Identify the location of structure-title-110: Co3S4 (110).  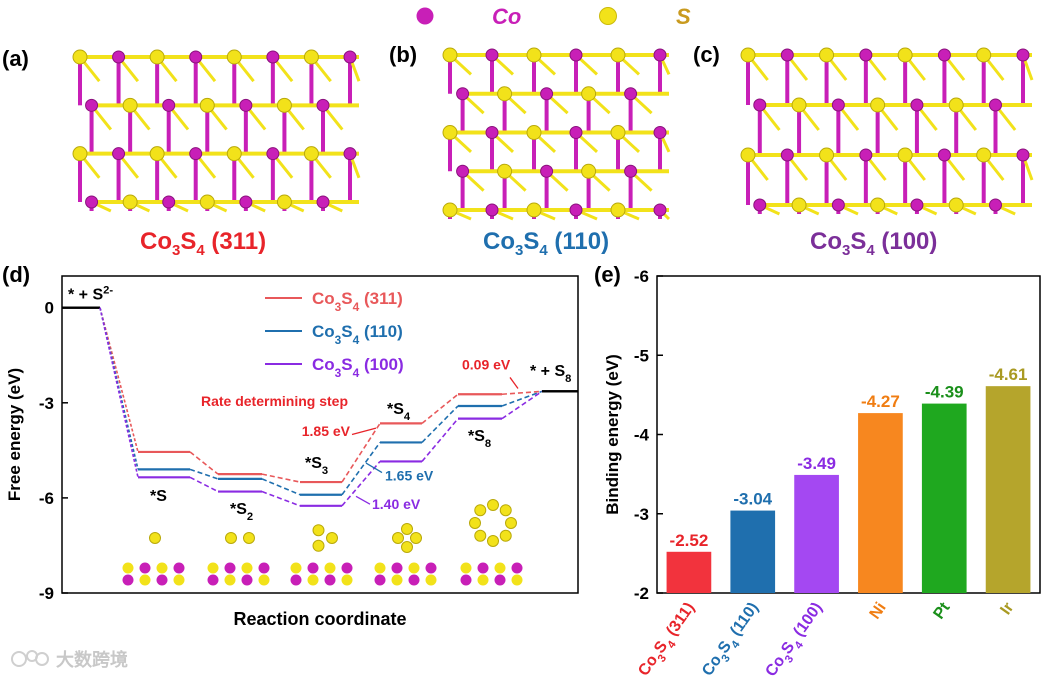
(546, 243).